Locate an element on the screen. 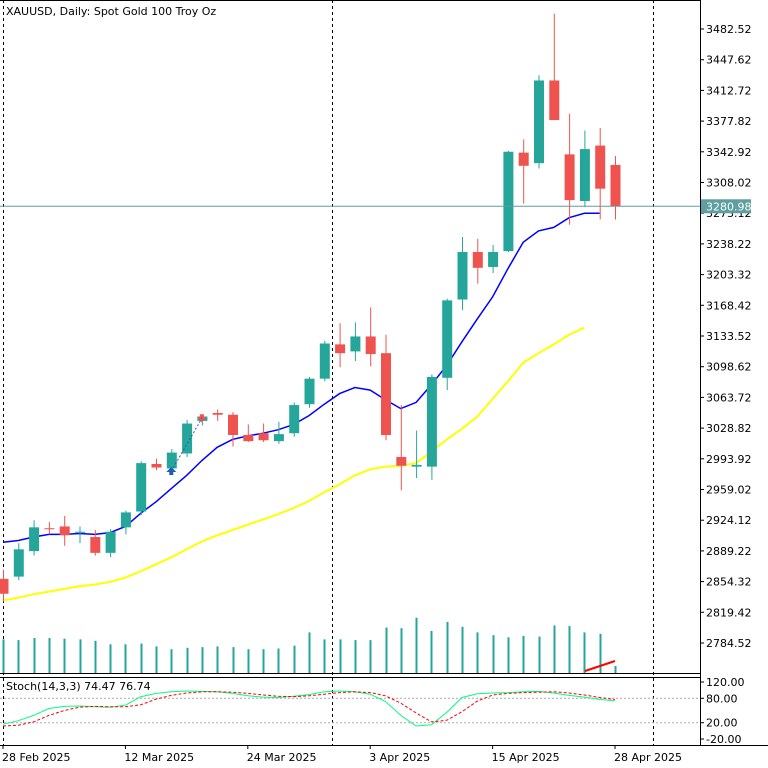 This screenshot has width=768, height=768. stoch-tick-label: 120.00 is located at coordinates (725, 682).